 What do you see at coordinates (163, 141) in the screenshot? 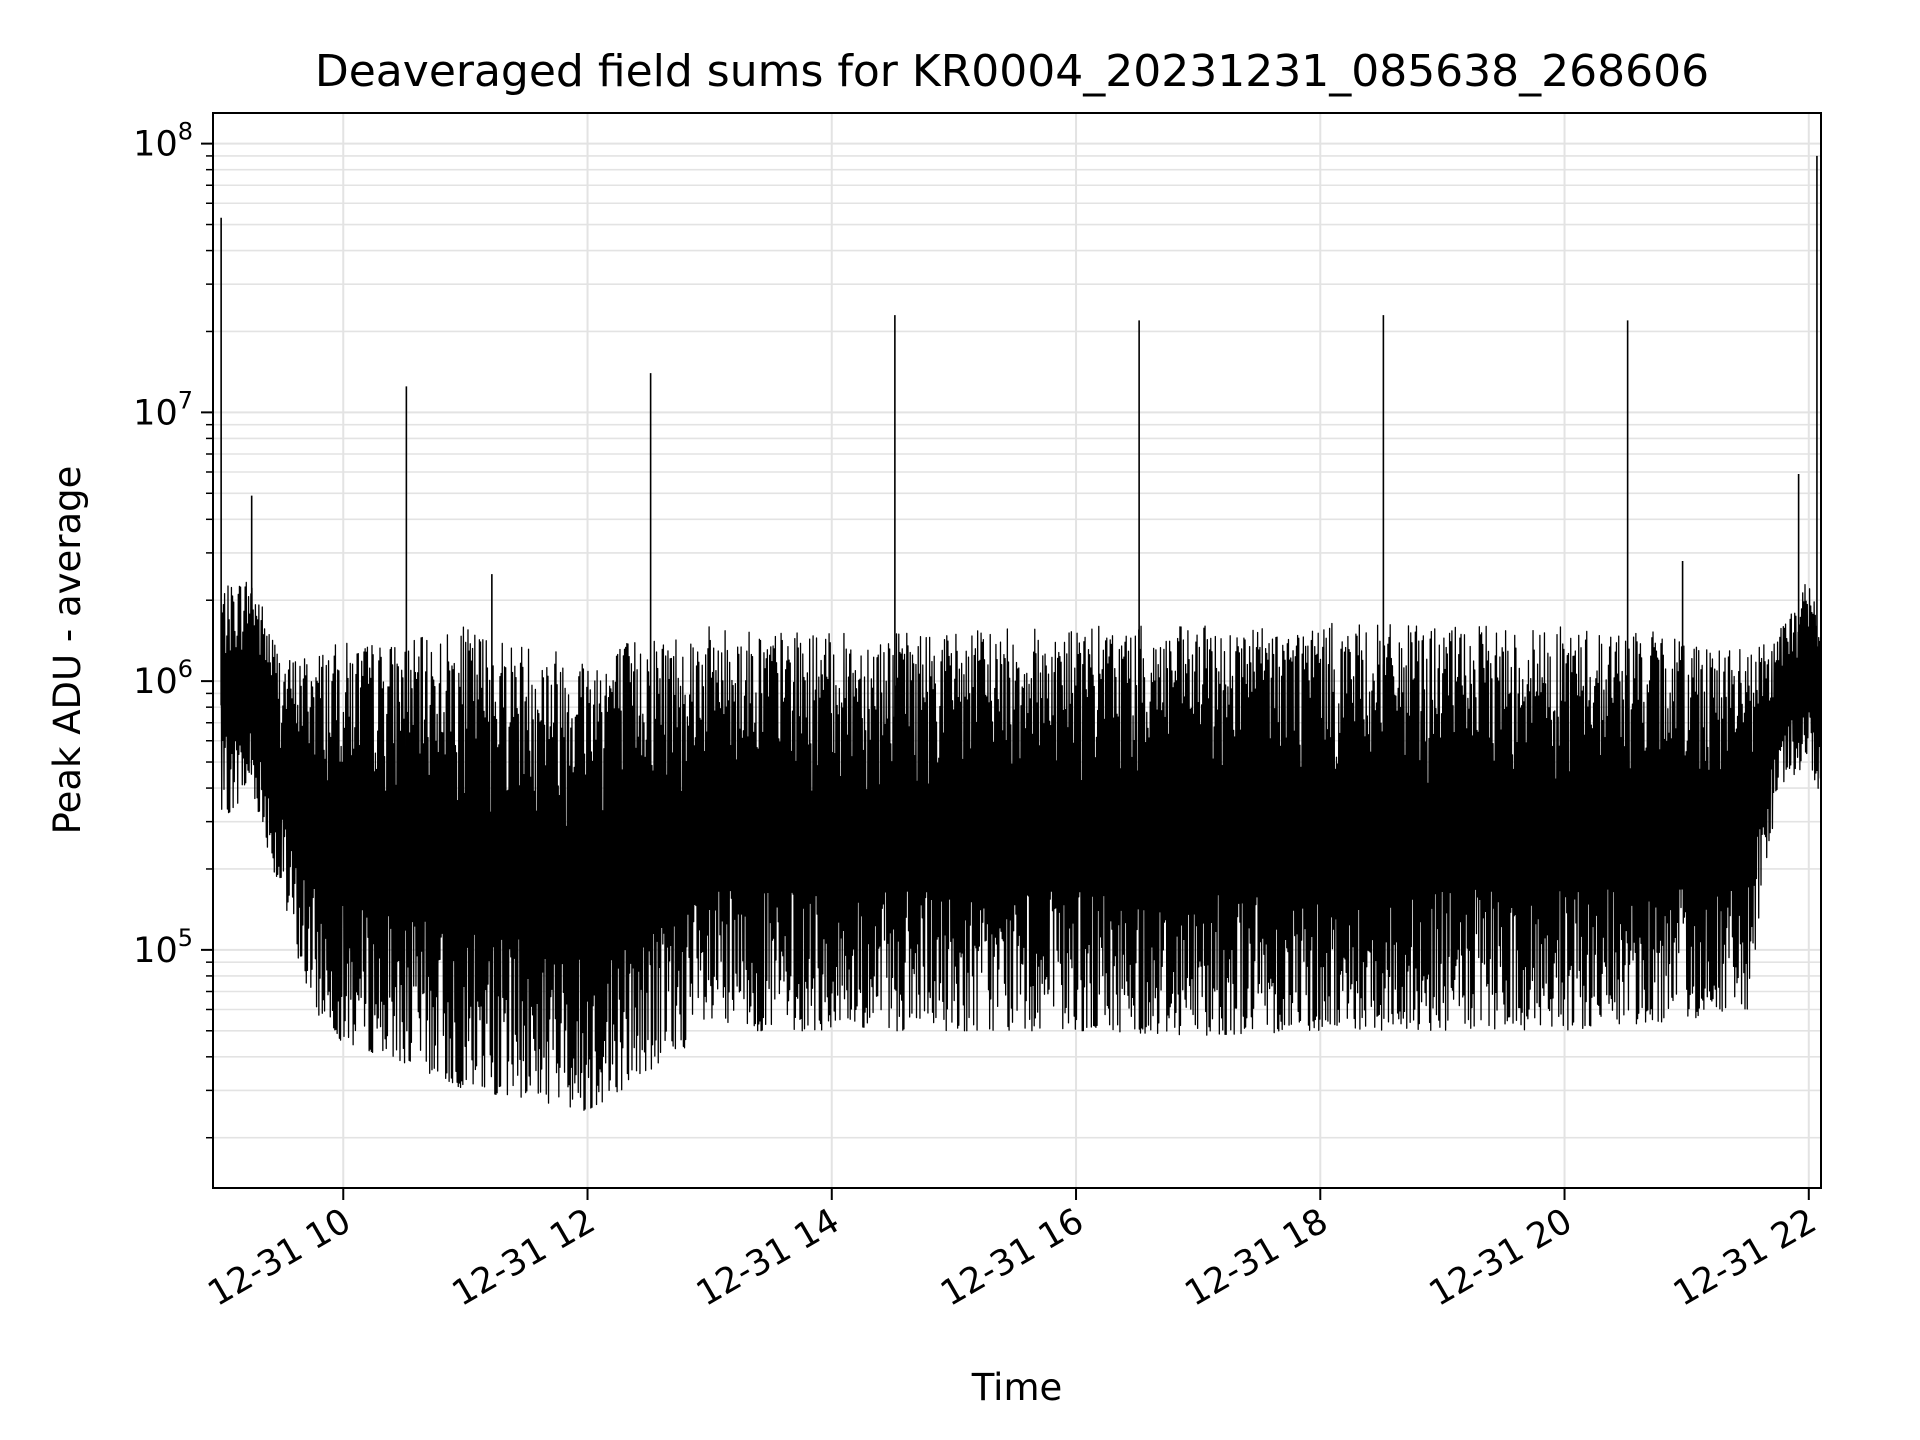
I see `y-tick-label: 10⁸` at bounding box center [163, 141].